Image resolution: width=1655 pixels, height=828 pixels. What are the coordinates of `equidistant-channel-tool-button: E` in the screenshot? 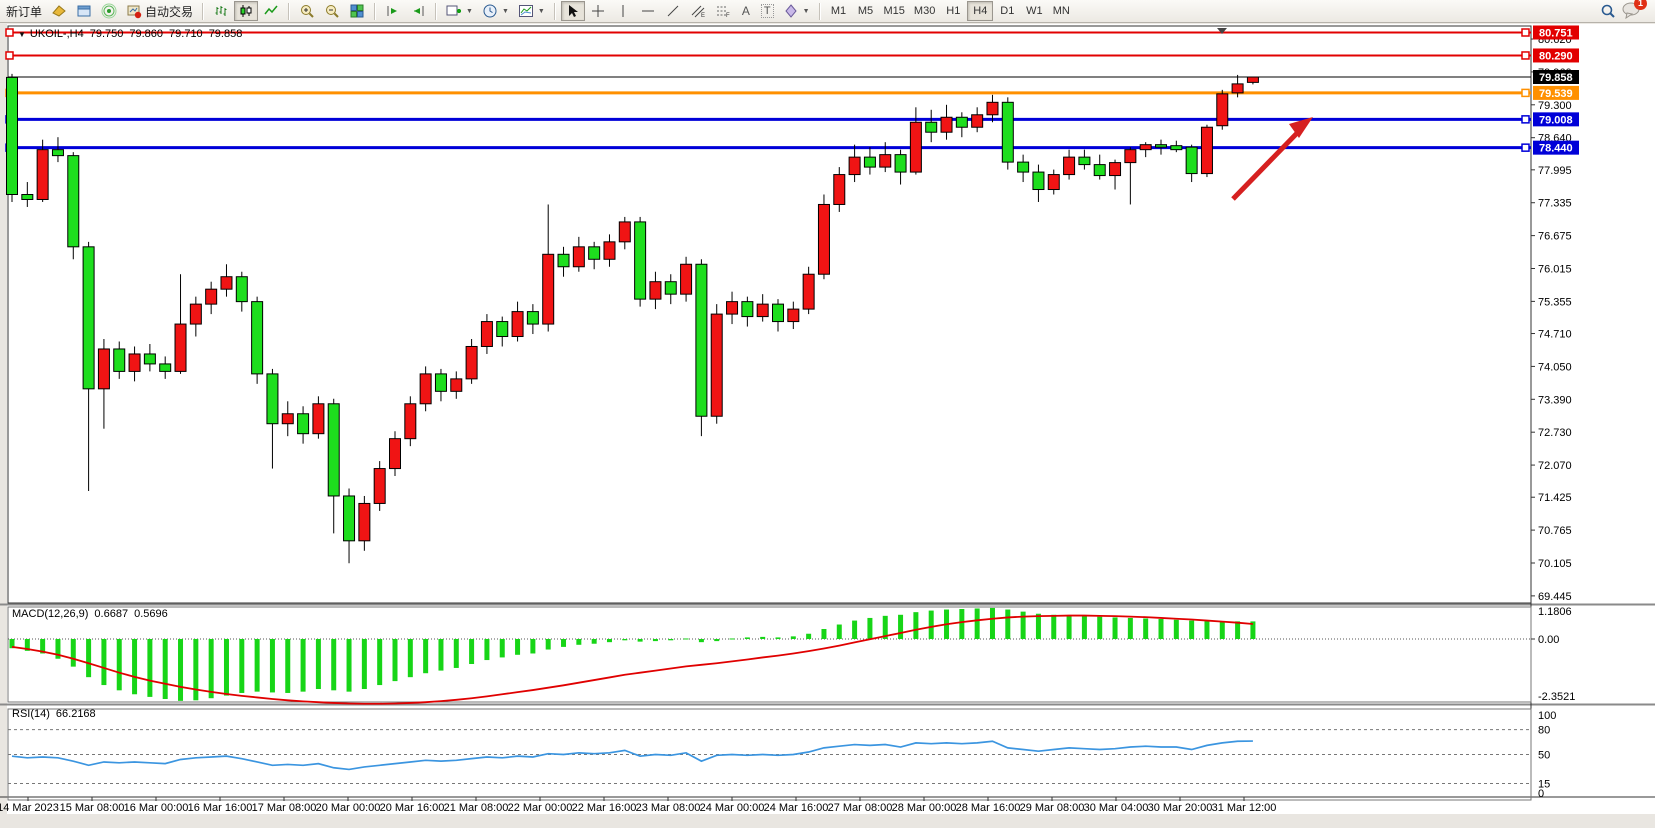 It's located at (698, 11).